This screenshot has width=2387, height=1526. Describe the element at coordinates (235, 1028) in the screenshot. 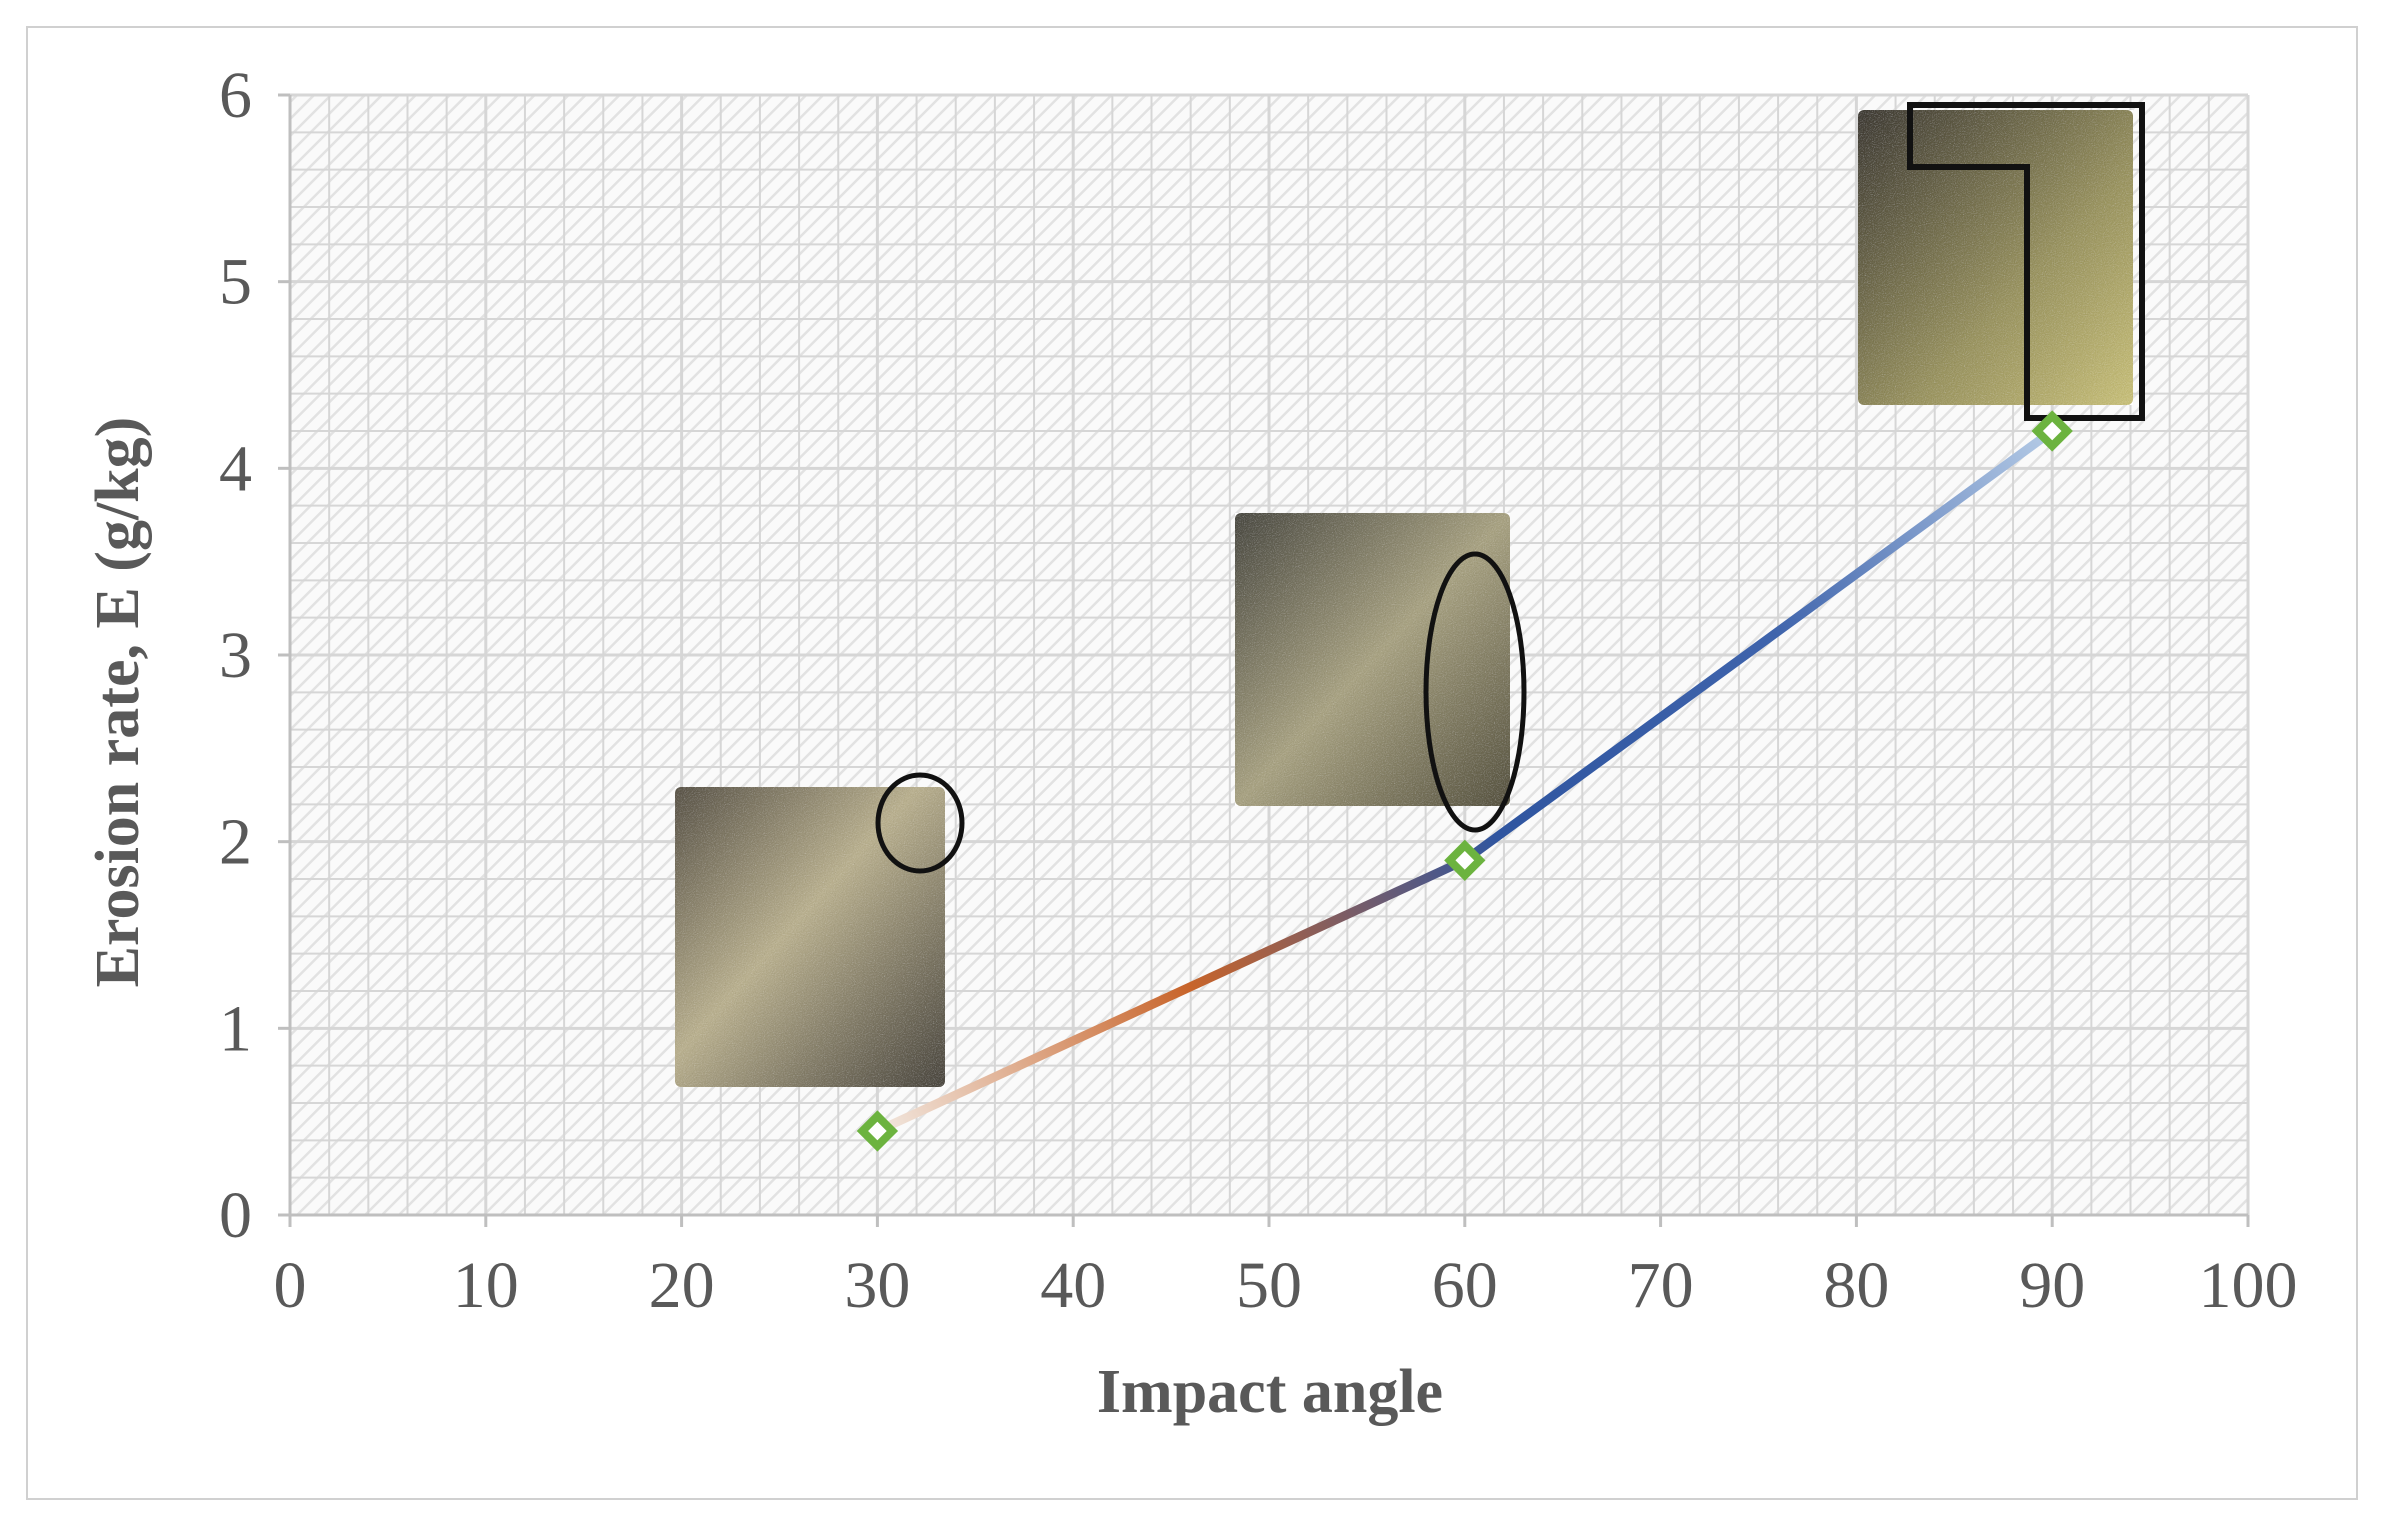

I see `y-tick-label: 1` at that location.